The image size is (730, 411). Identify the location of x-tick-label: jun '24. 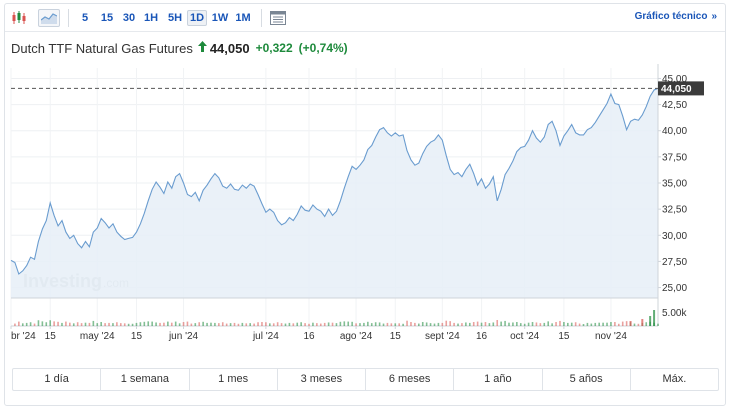
(183, 336).